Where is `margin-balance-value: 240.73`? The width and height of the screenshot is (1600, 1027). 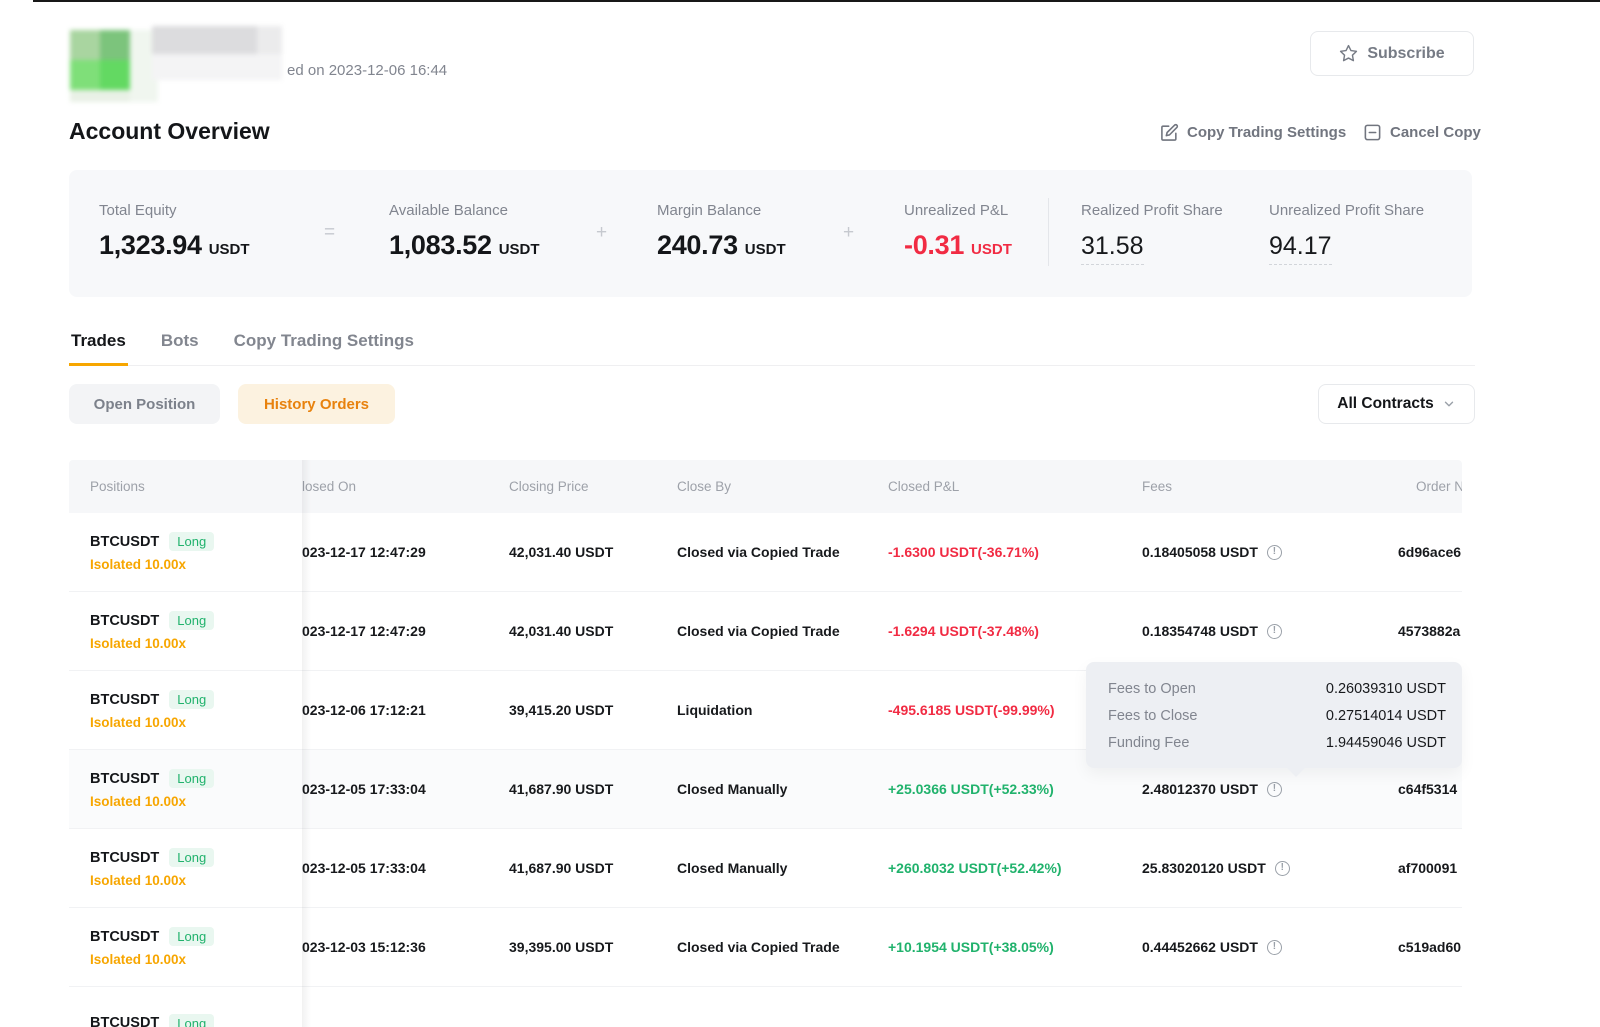 margin-balance-value: 240.73 is located at coordinates (697, 245).